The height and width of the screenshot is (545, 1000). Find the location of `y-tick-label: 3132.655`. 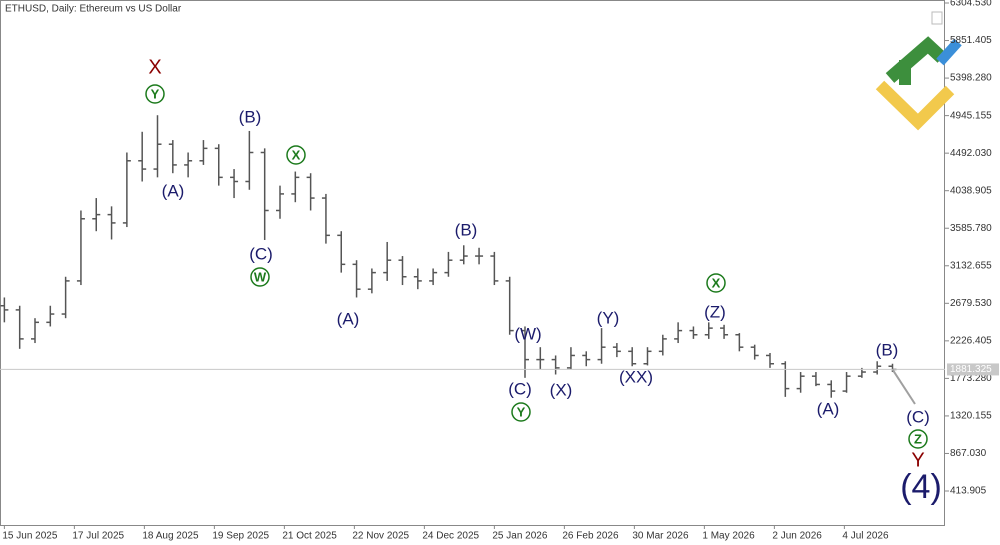

y-tick-label: 3132.655 is located at coordinates (971, 265).